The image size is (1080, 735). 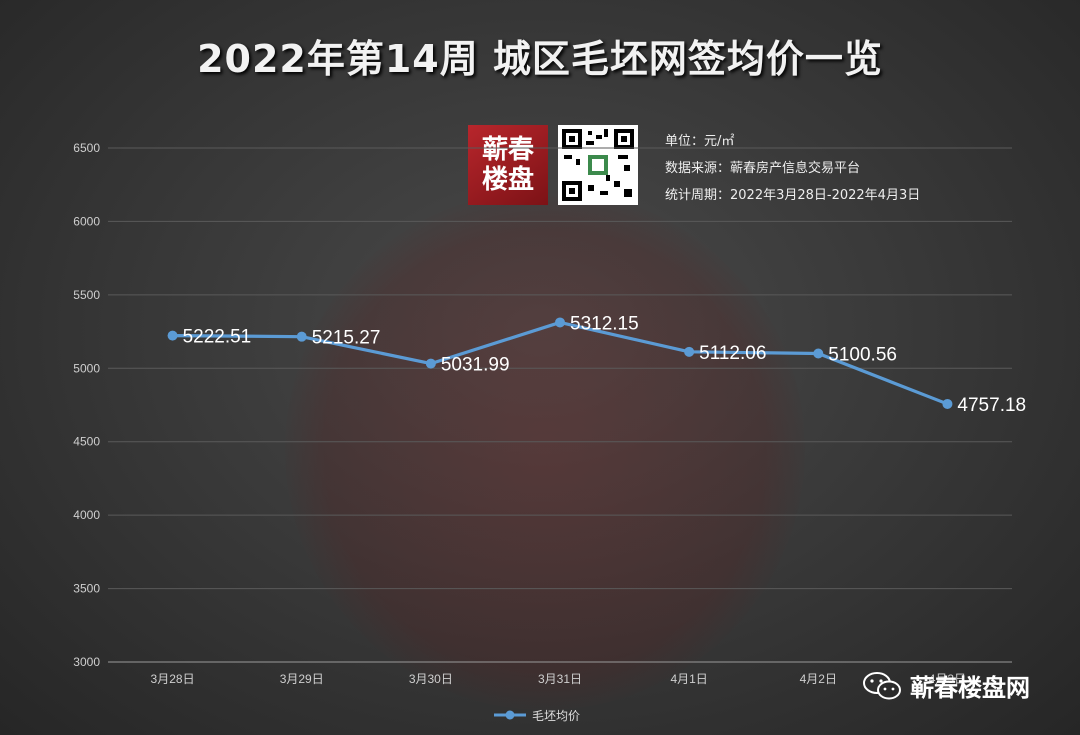 What do you see at coordinates (970, 688) in the screenshot?
I see `footer-brand-text: 蕲春楼盘网` at bounding box center [970, 688].